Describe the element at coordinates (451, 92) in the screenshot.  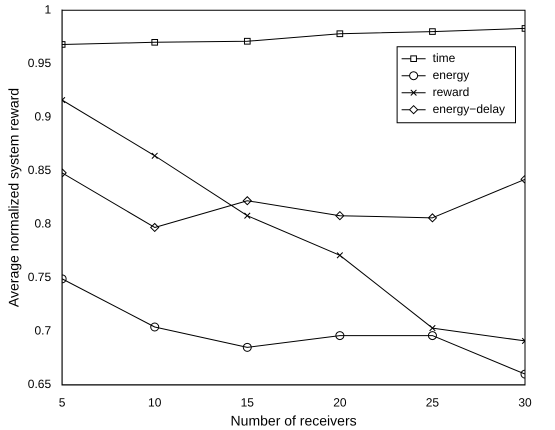
I see `legend-label: reward` at that location.